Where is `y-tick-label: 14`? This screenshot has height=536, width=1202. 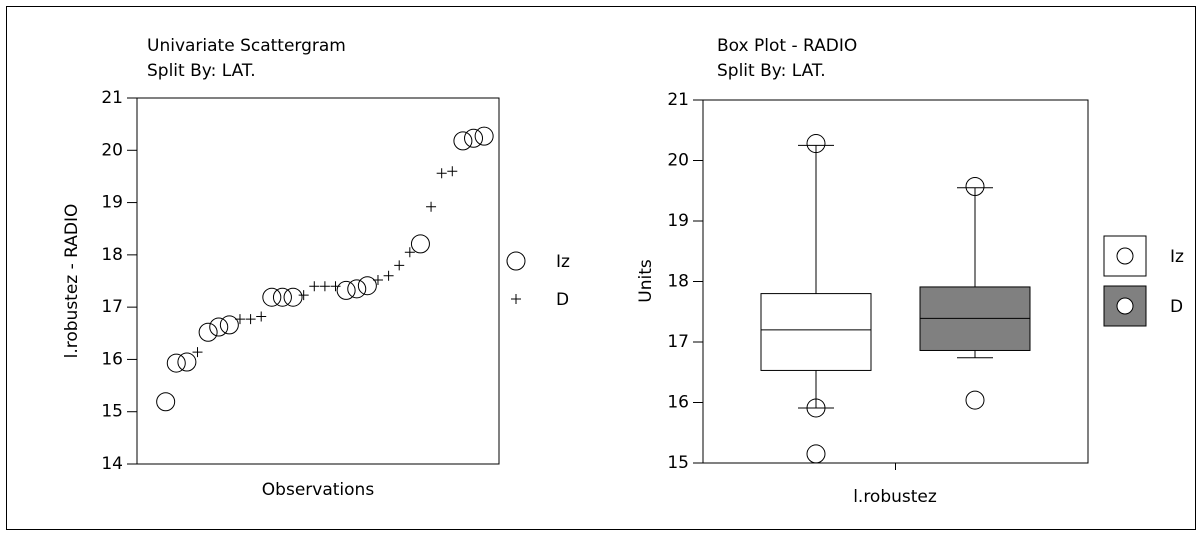 y-tick-label: 14 is located at coordinates (112, 464).